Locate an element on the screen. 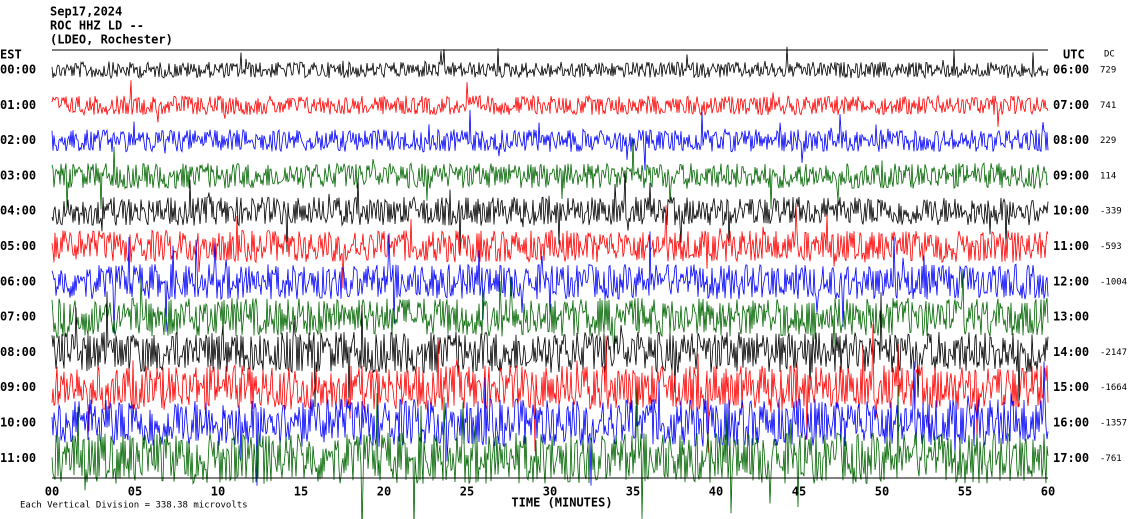 This screenshot has width=1130, height=519. dc-label: -1357 is located at coordinates (1113, 424).